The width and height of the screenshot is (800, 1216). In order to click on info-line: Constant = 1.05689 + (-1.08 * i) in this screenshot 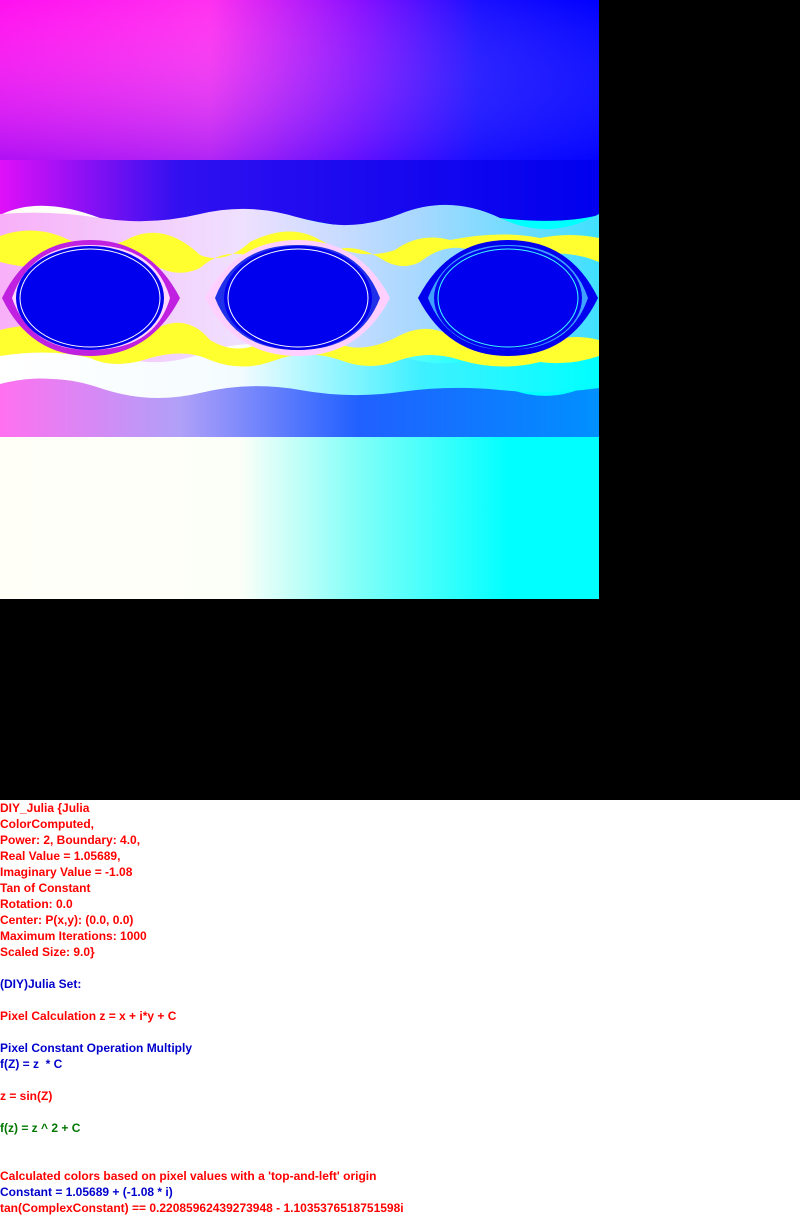, I will do `click(86, 1192)`.